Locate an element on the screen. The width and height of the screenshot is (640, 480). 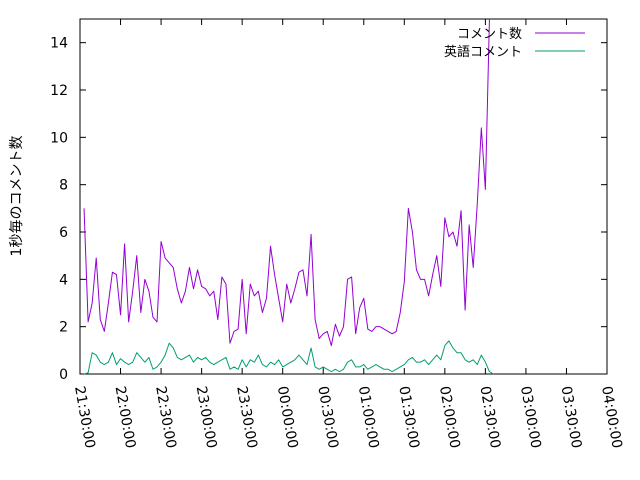
x-tick-label: 02:30:00 is located at coordinates (489, 417).